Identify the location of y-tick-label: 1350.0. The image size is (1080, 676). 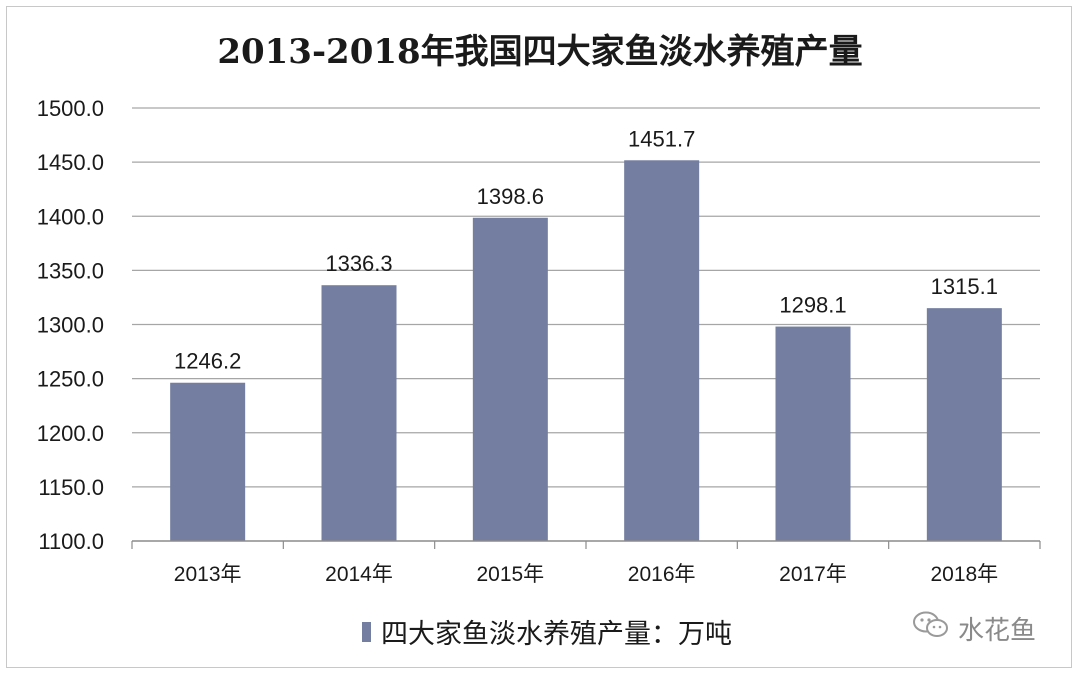
(70, 270).